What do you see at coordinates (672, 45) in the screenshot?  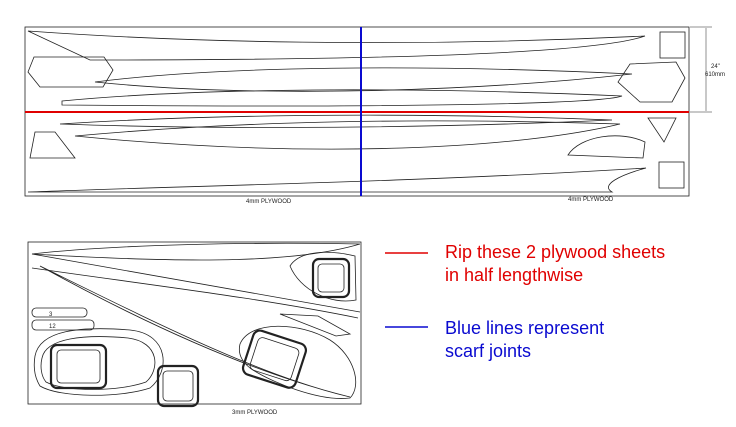 I see `panel-square-upper` at bounding box center [672, 45].